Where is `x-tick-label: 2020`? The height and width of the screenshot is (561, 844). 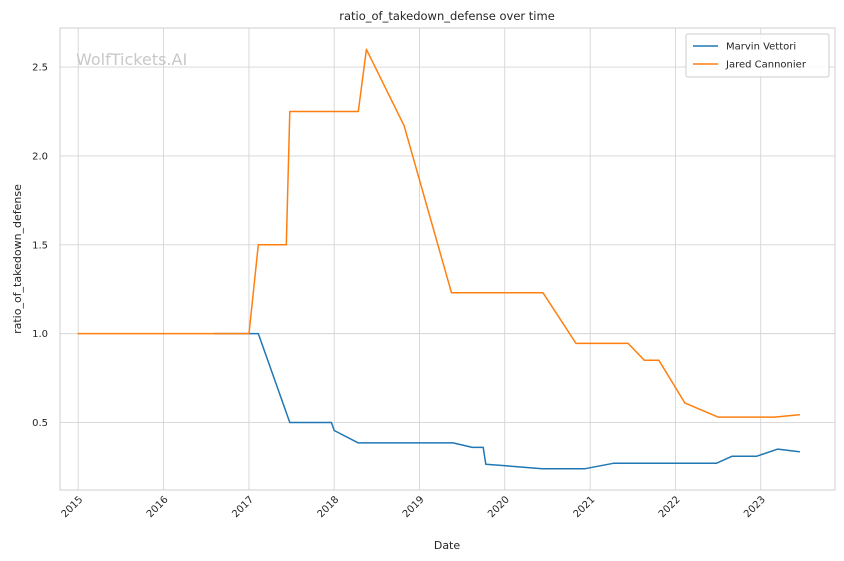
x-tick-label: 2020 is located at coordinates (499, 507).